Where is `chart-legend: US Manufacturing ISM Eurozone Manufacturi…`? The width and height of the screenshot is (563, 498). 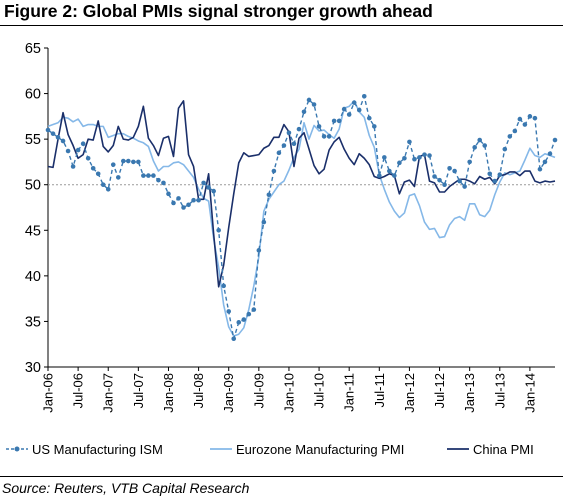
chart-legend: US Manufacturing ISM Eurozone Manufacturi… is located at coordinates (270, 449).